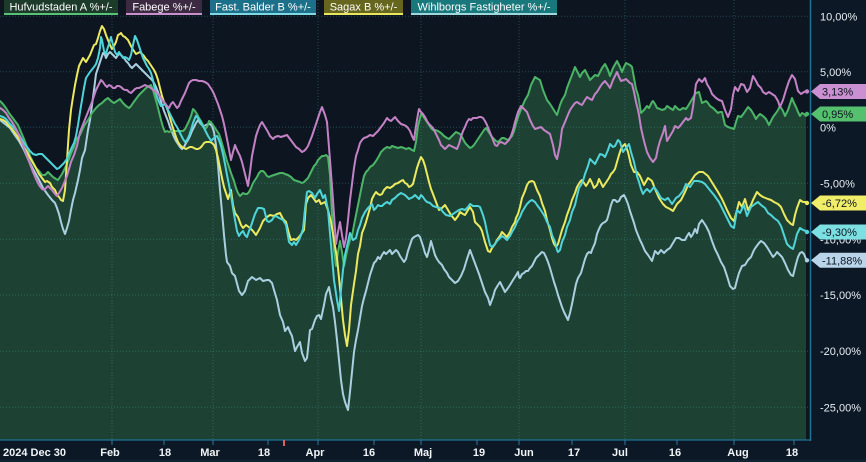 This screenshot has width=866, height=462. Describe the element at coordinates (837, 115) in the screenshot. I see `svg-text: 0,95%` at that location.